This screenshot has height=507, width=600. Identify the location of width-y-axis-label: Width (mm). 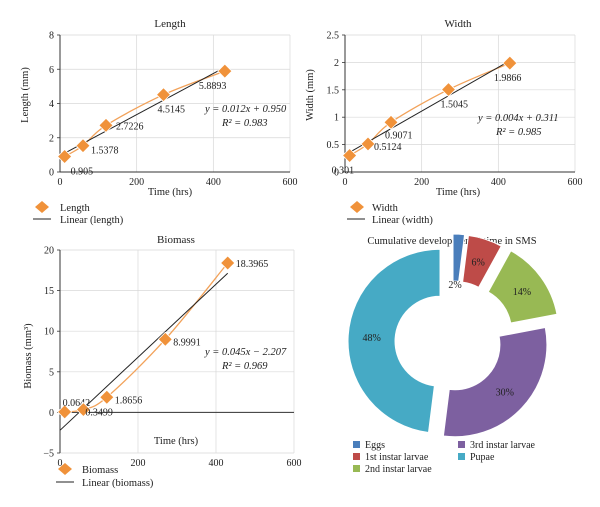
(310, 95).